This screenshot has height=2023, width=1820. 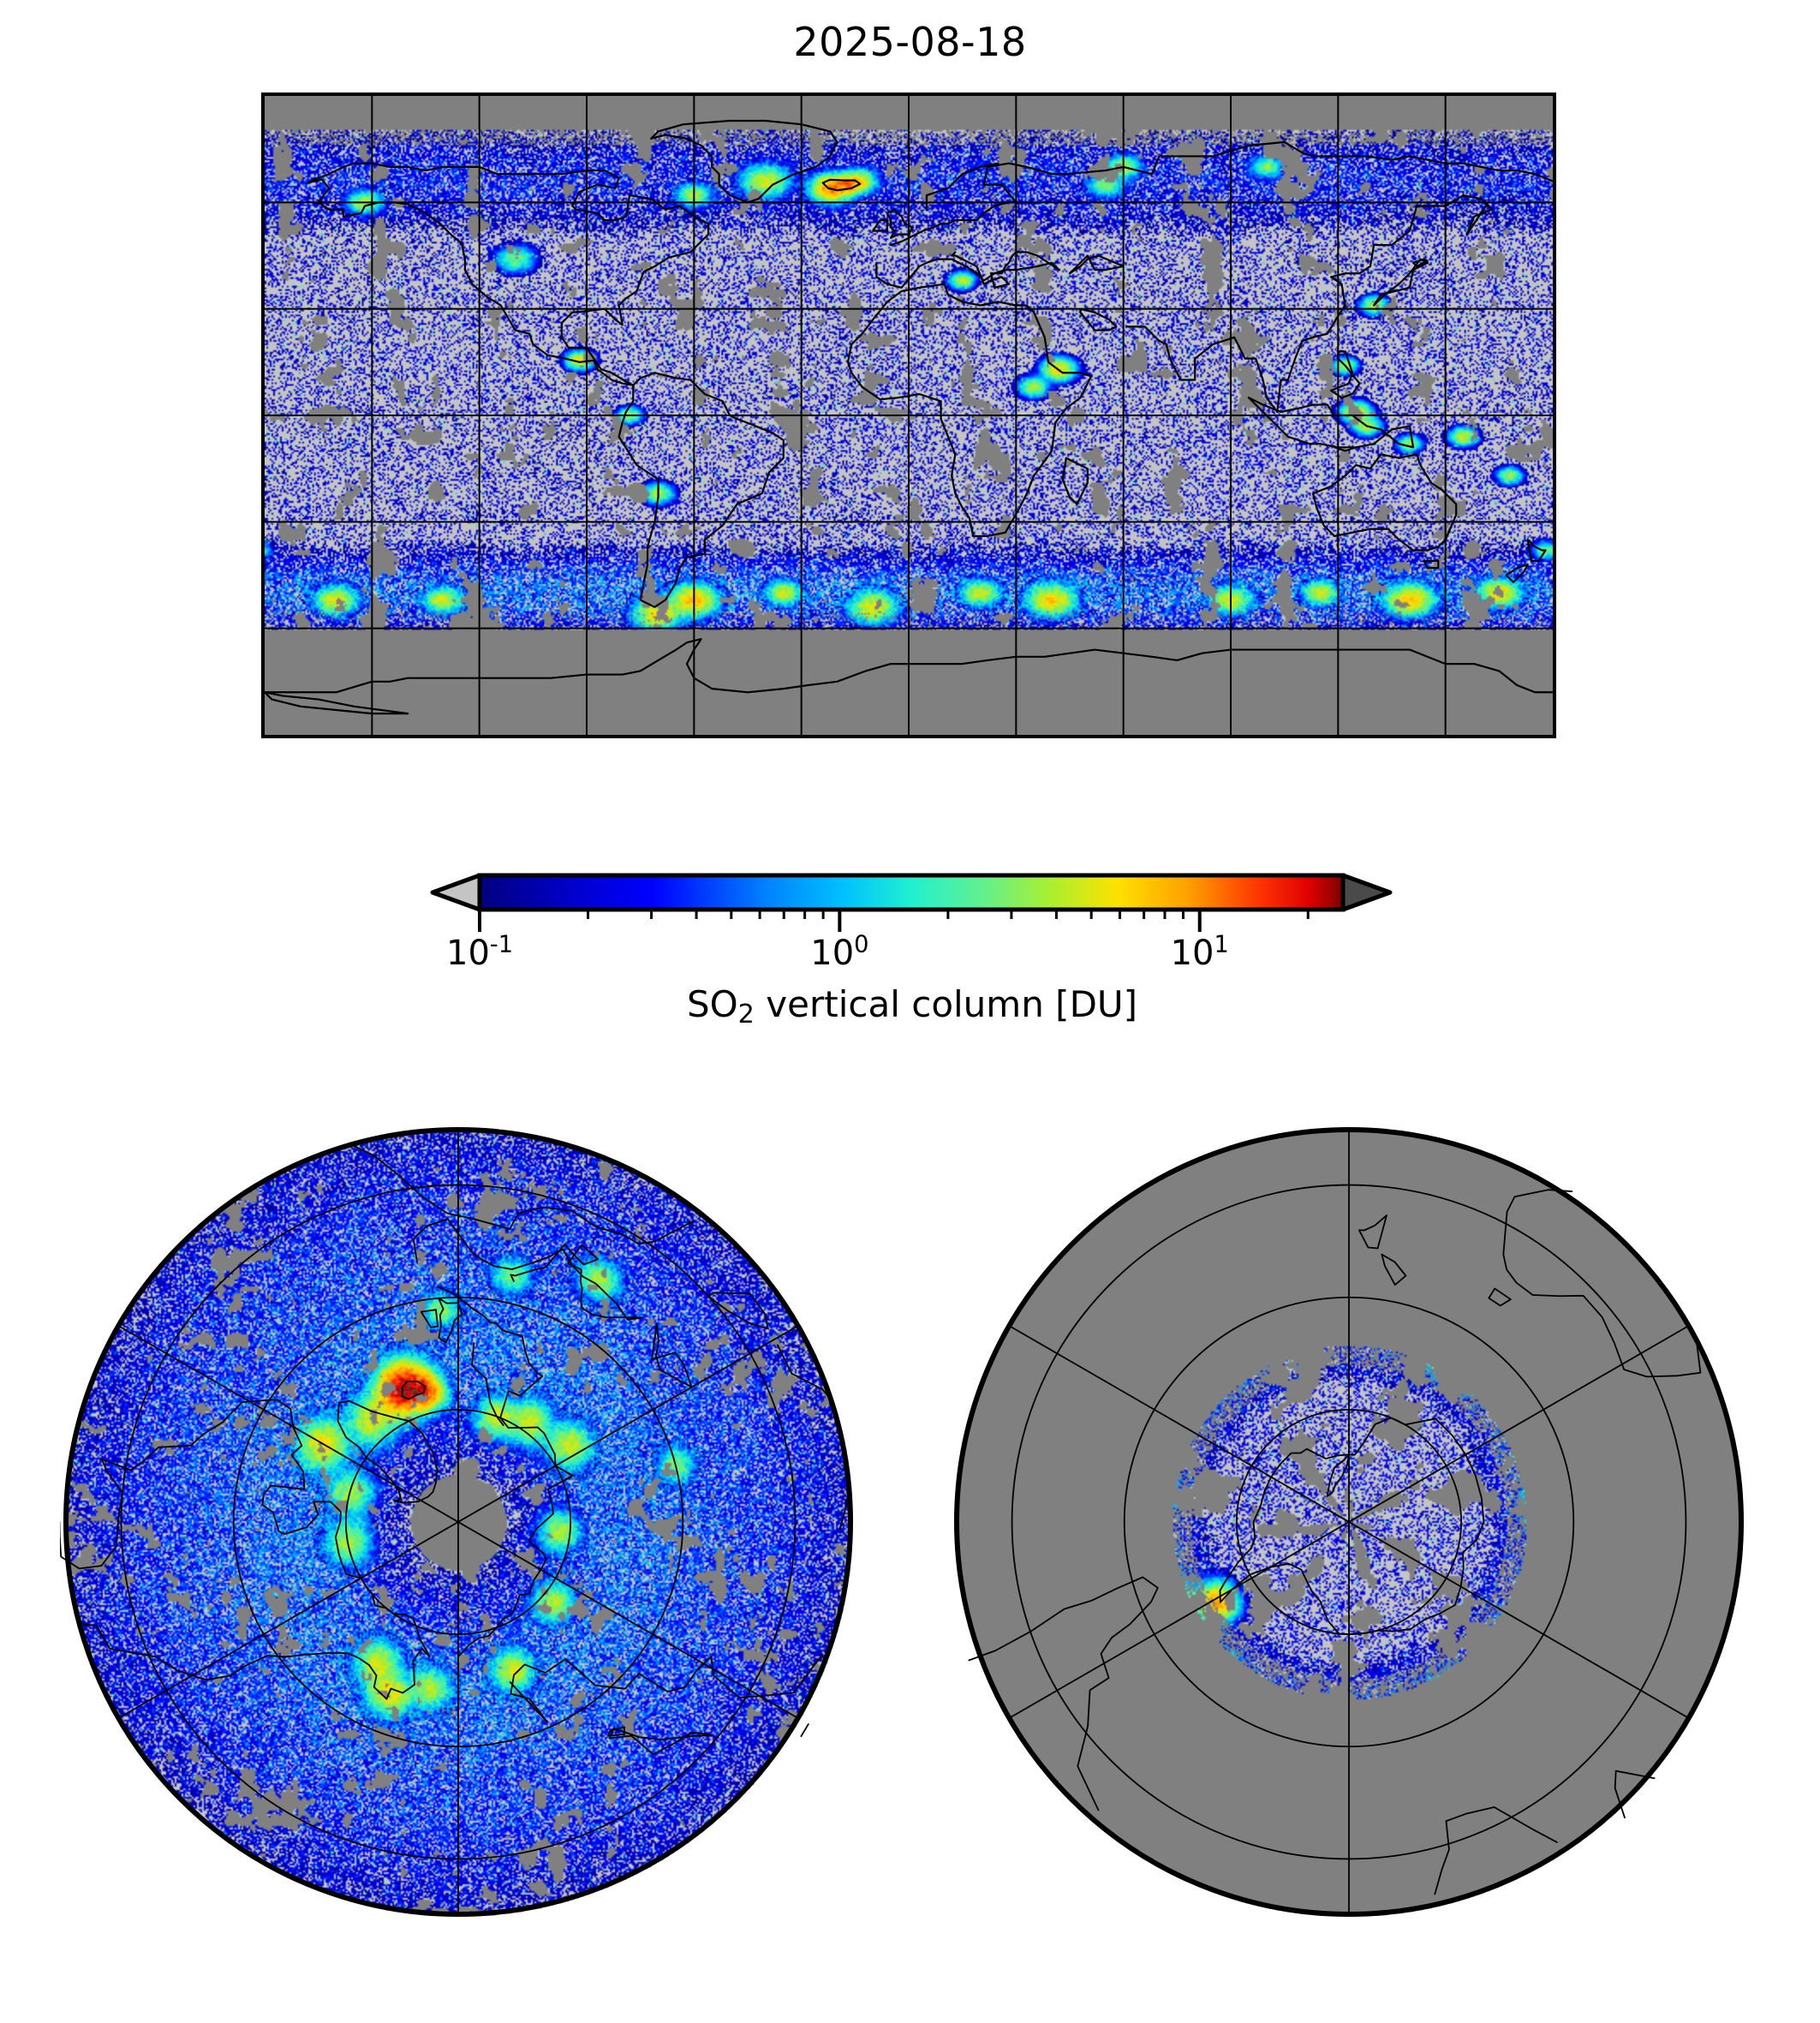 I want to click on colorbar-over-arrow, so click(x=1367, y=892).